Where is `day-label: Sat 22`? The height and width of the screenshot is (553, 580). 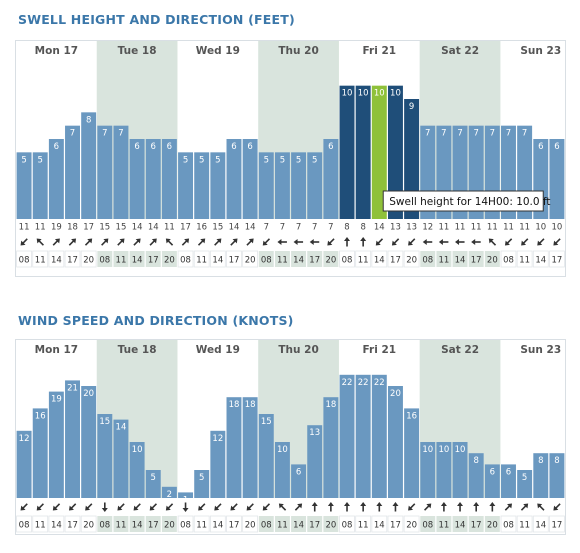 day-label: Sat 22 is located at coordinates (460, 51).